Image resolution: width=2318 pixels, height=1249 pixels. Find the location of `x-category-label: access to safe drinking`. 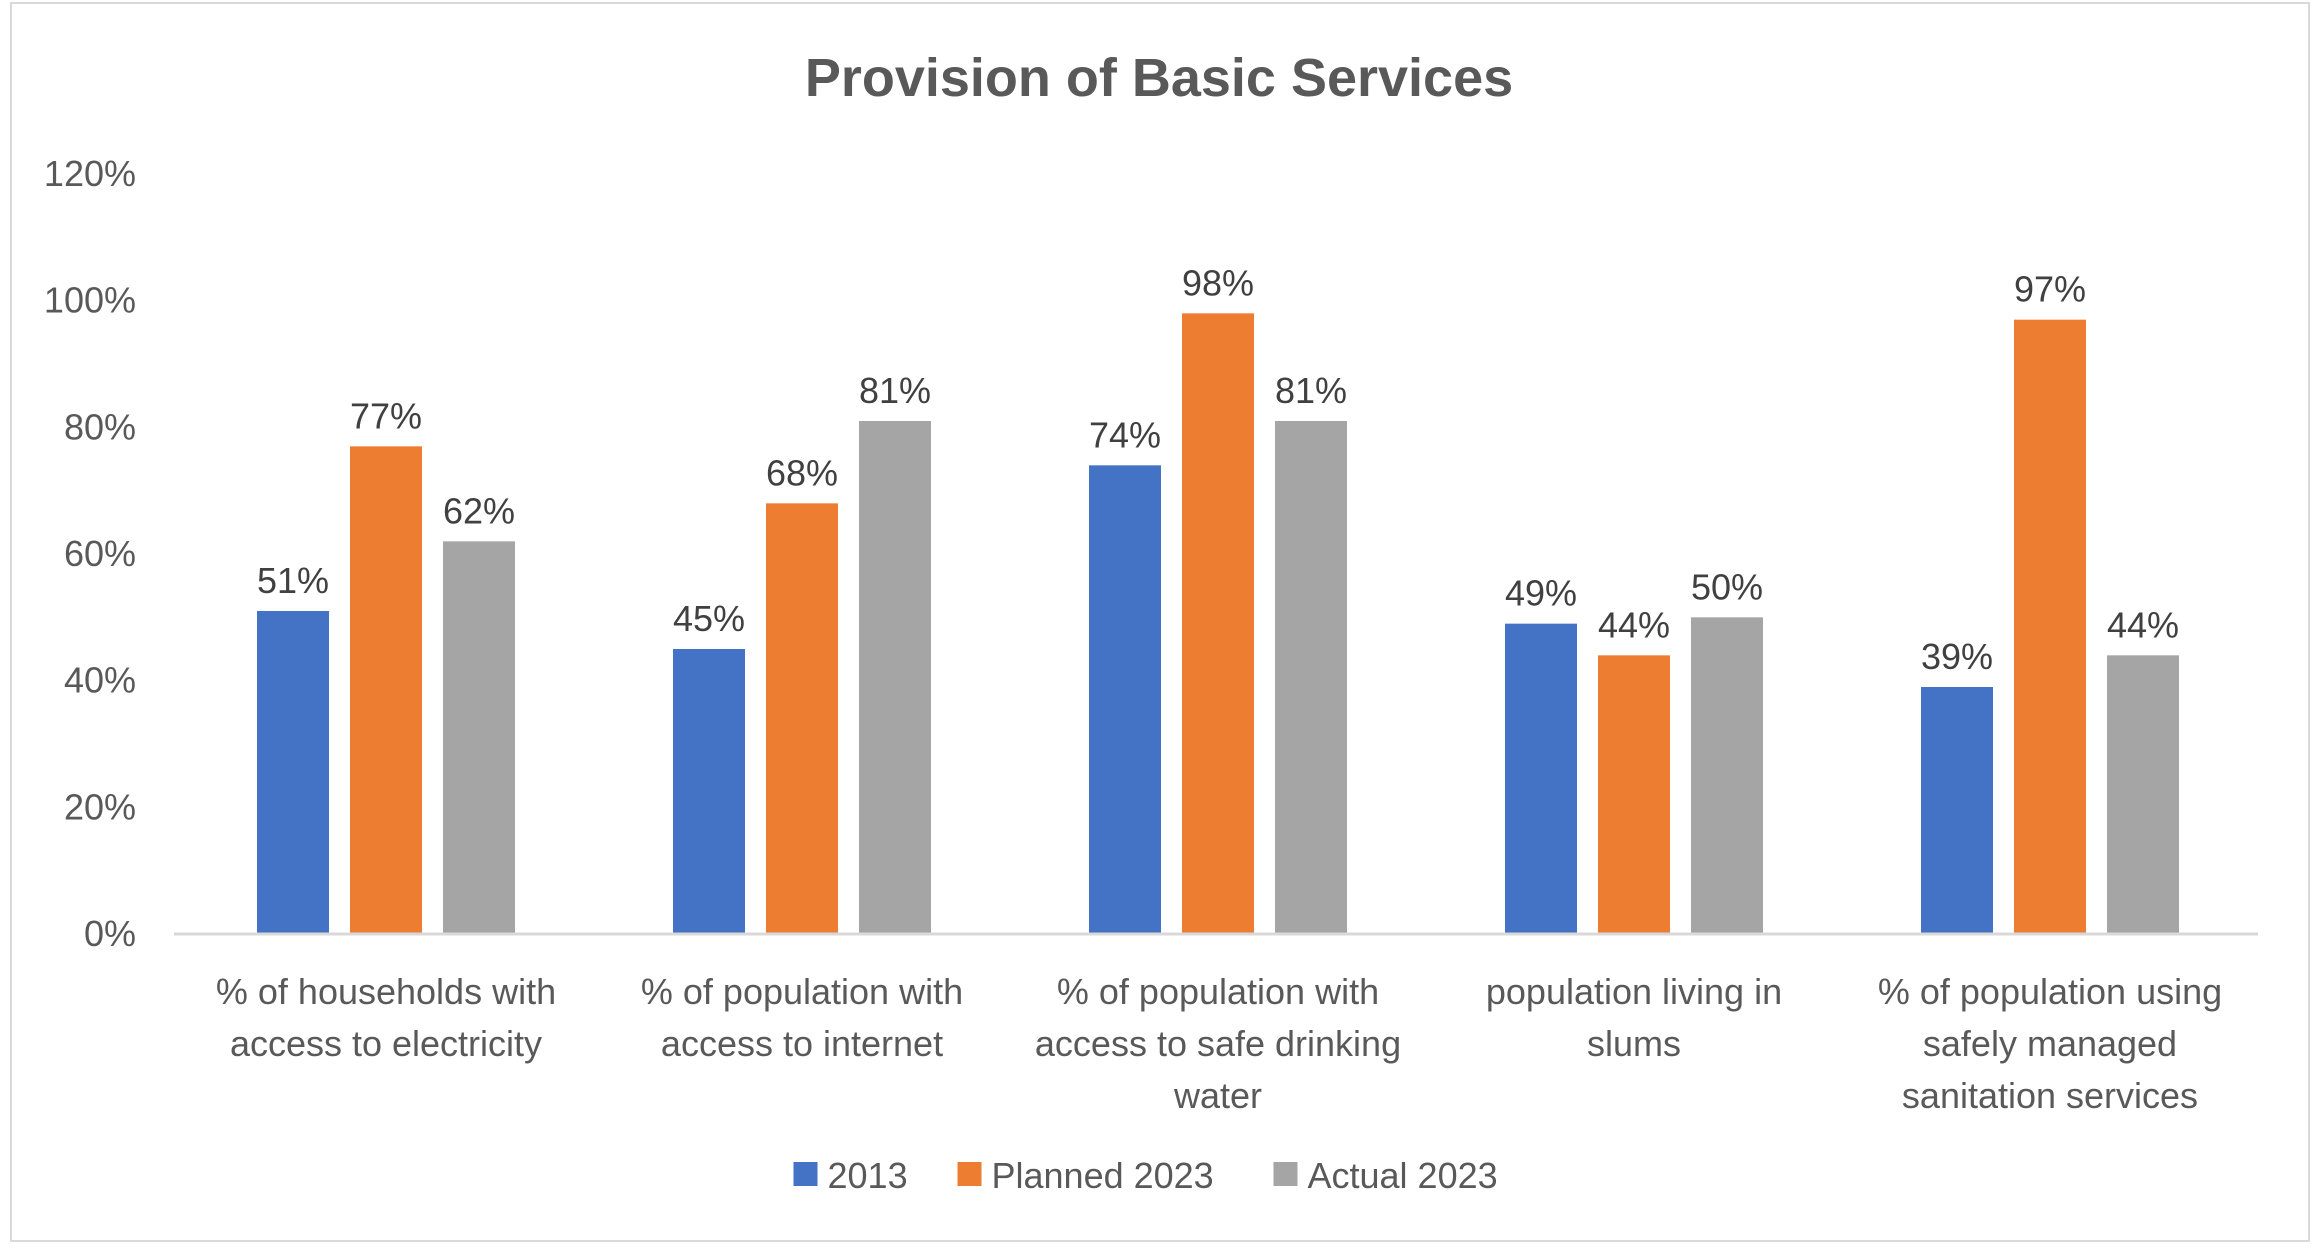

x-category-label: access to safe drinking is located at coordinates (1218, 1043).